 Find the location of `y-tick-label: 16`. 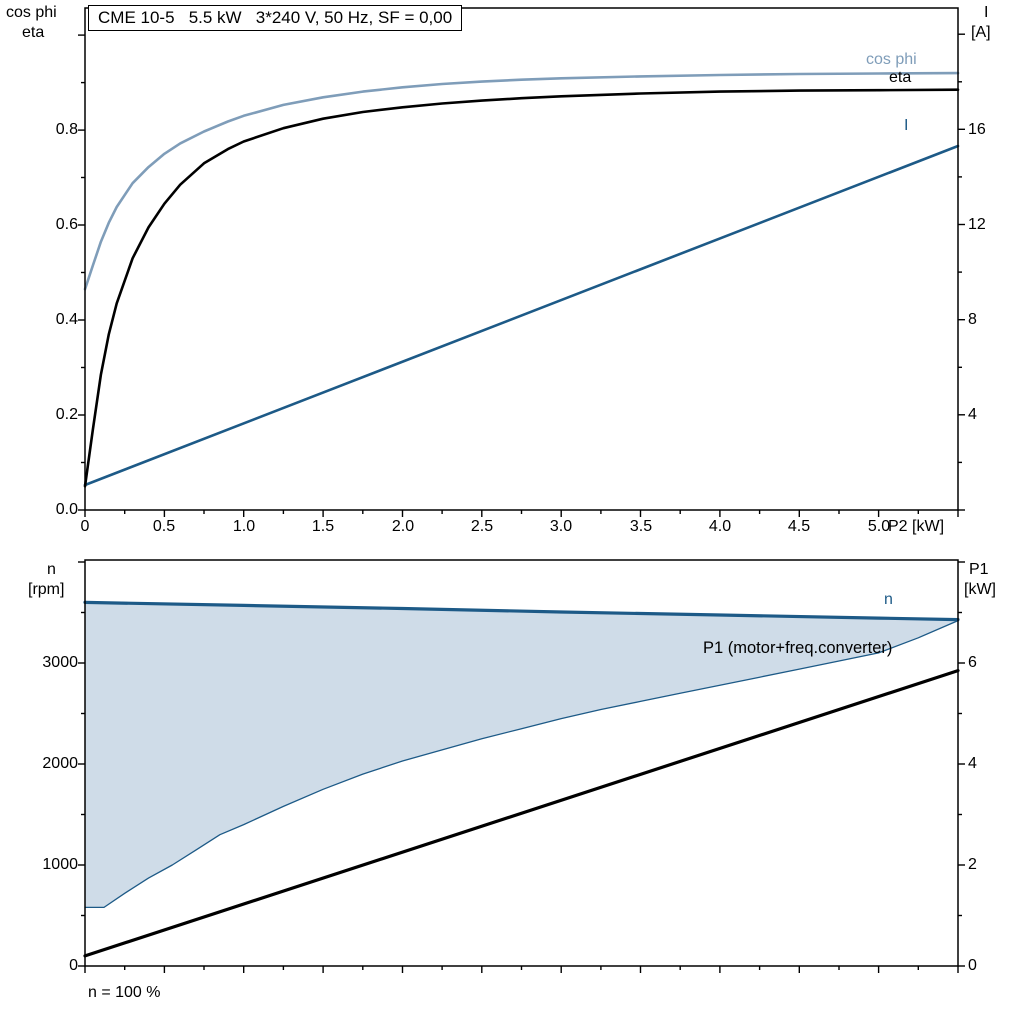

y-tick-label: 16 is located at coordinates (977, 129).